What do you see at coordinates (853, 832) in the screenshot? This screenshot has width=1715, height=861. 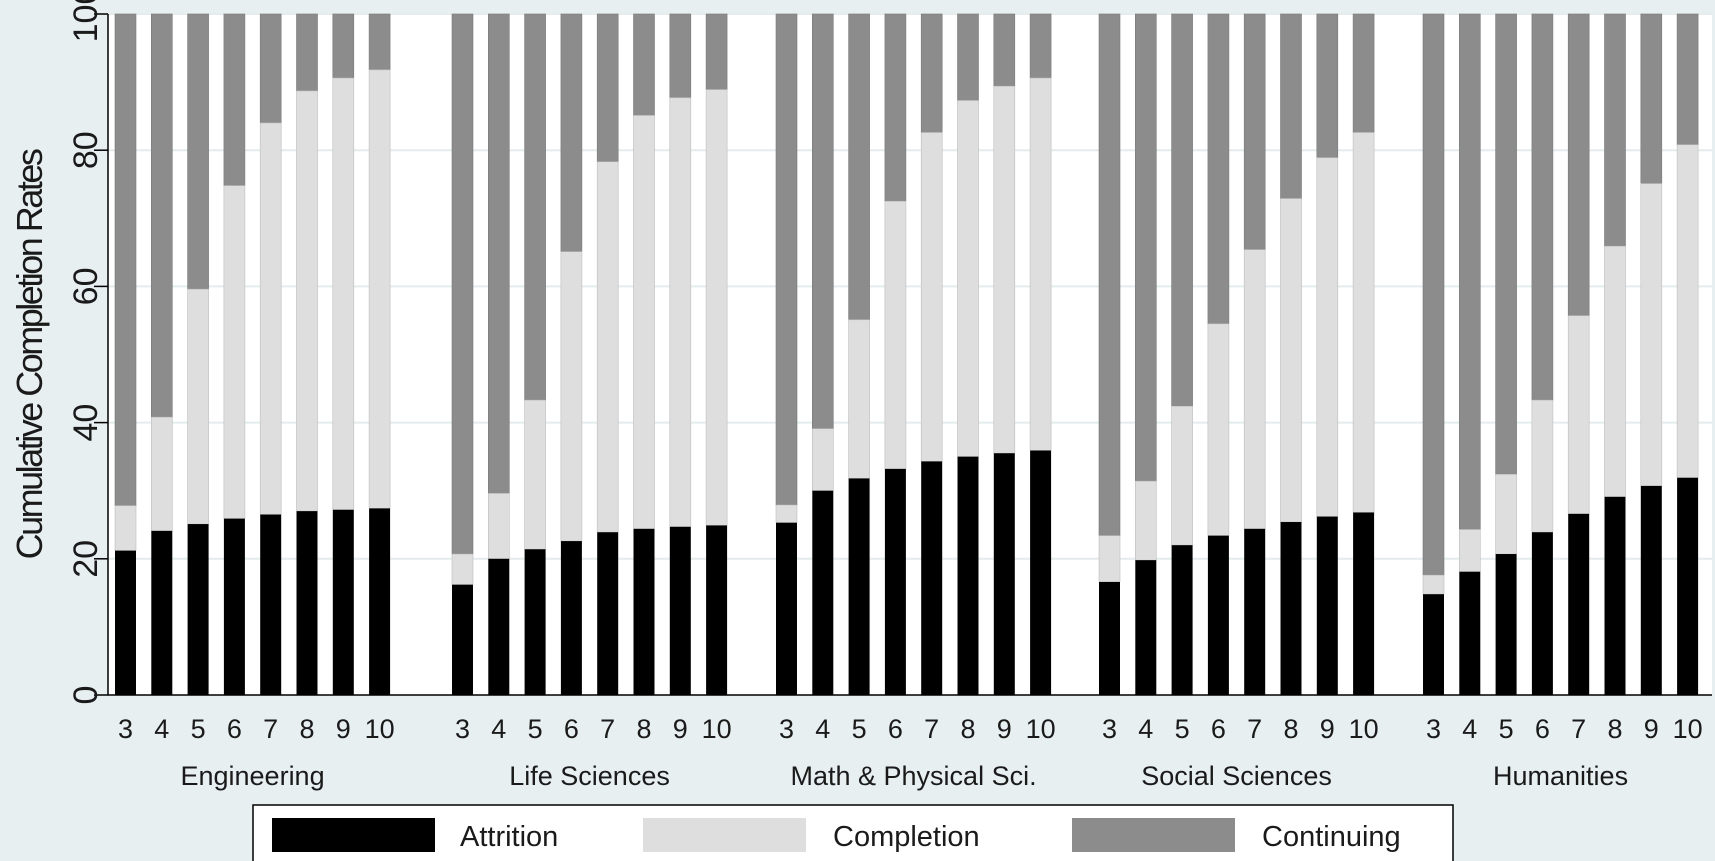 I see `legend: Attrition Completion Continuing` at bounding box center [853, 832].